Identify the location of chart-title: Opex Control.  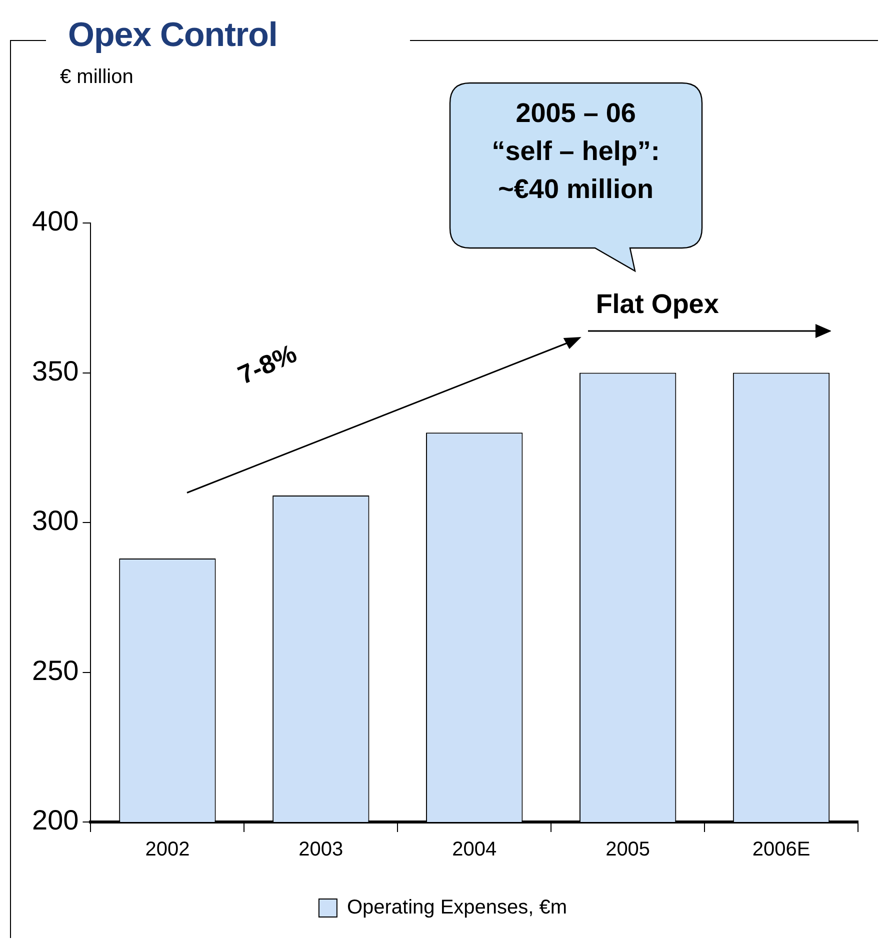
(173, 35).